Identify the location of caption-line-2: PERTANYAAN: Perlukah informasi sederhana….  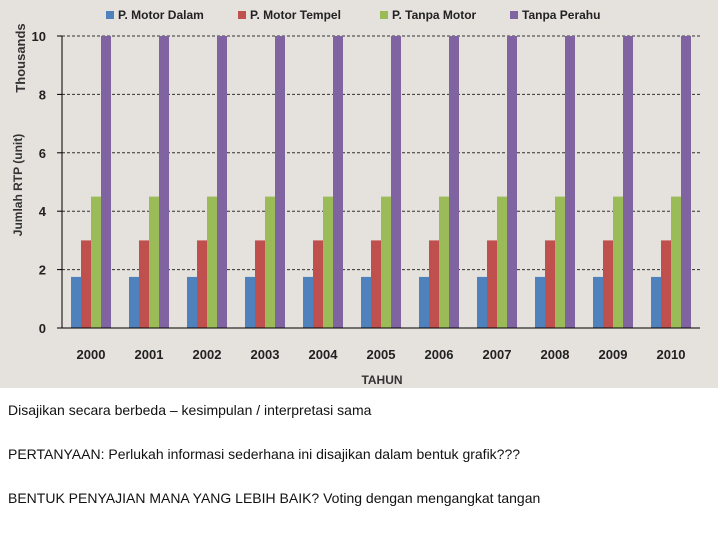
(264, 454).